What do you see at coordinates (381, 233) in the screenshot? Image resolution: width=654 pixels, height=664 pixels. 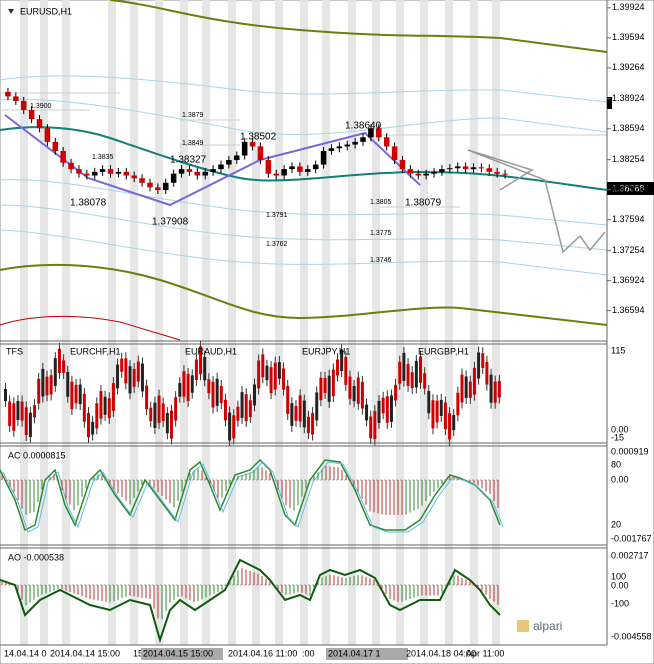 I see `level-label: 1.3775` at bounding box center [381, 233].